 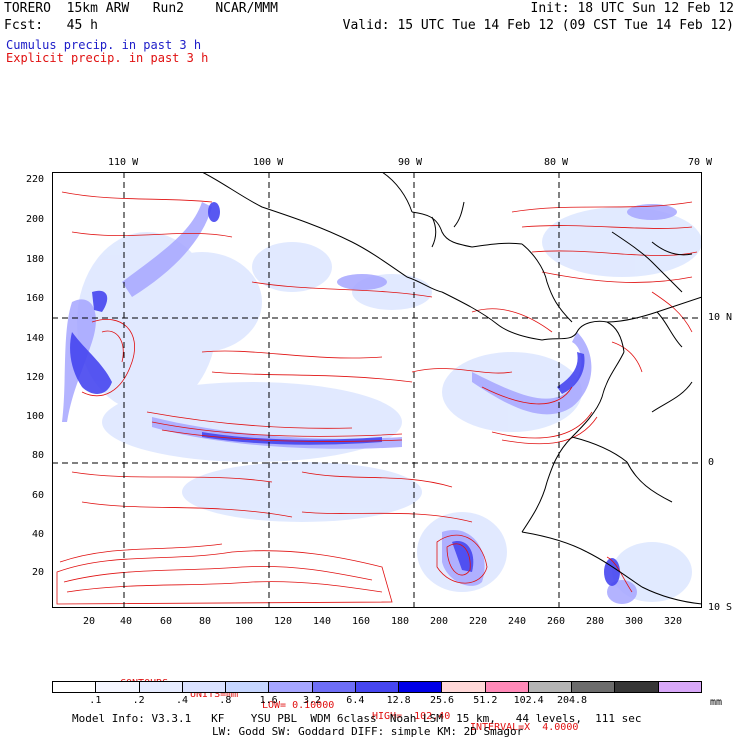 I want to click on contours-units: UNITS=mm, so click(x=214, y=694).